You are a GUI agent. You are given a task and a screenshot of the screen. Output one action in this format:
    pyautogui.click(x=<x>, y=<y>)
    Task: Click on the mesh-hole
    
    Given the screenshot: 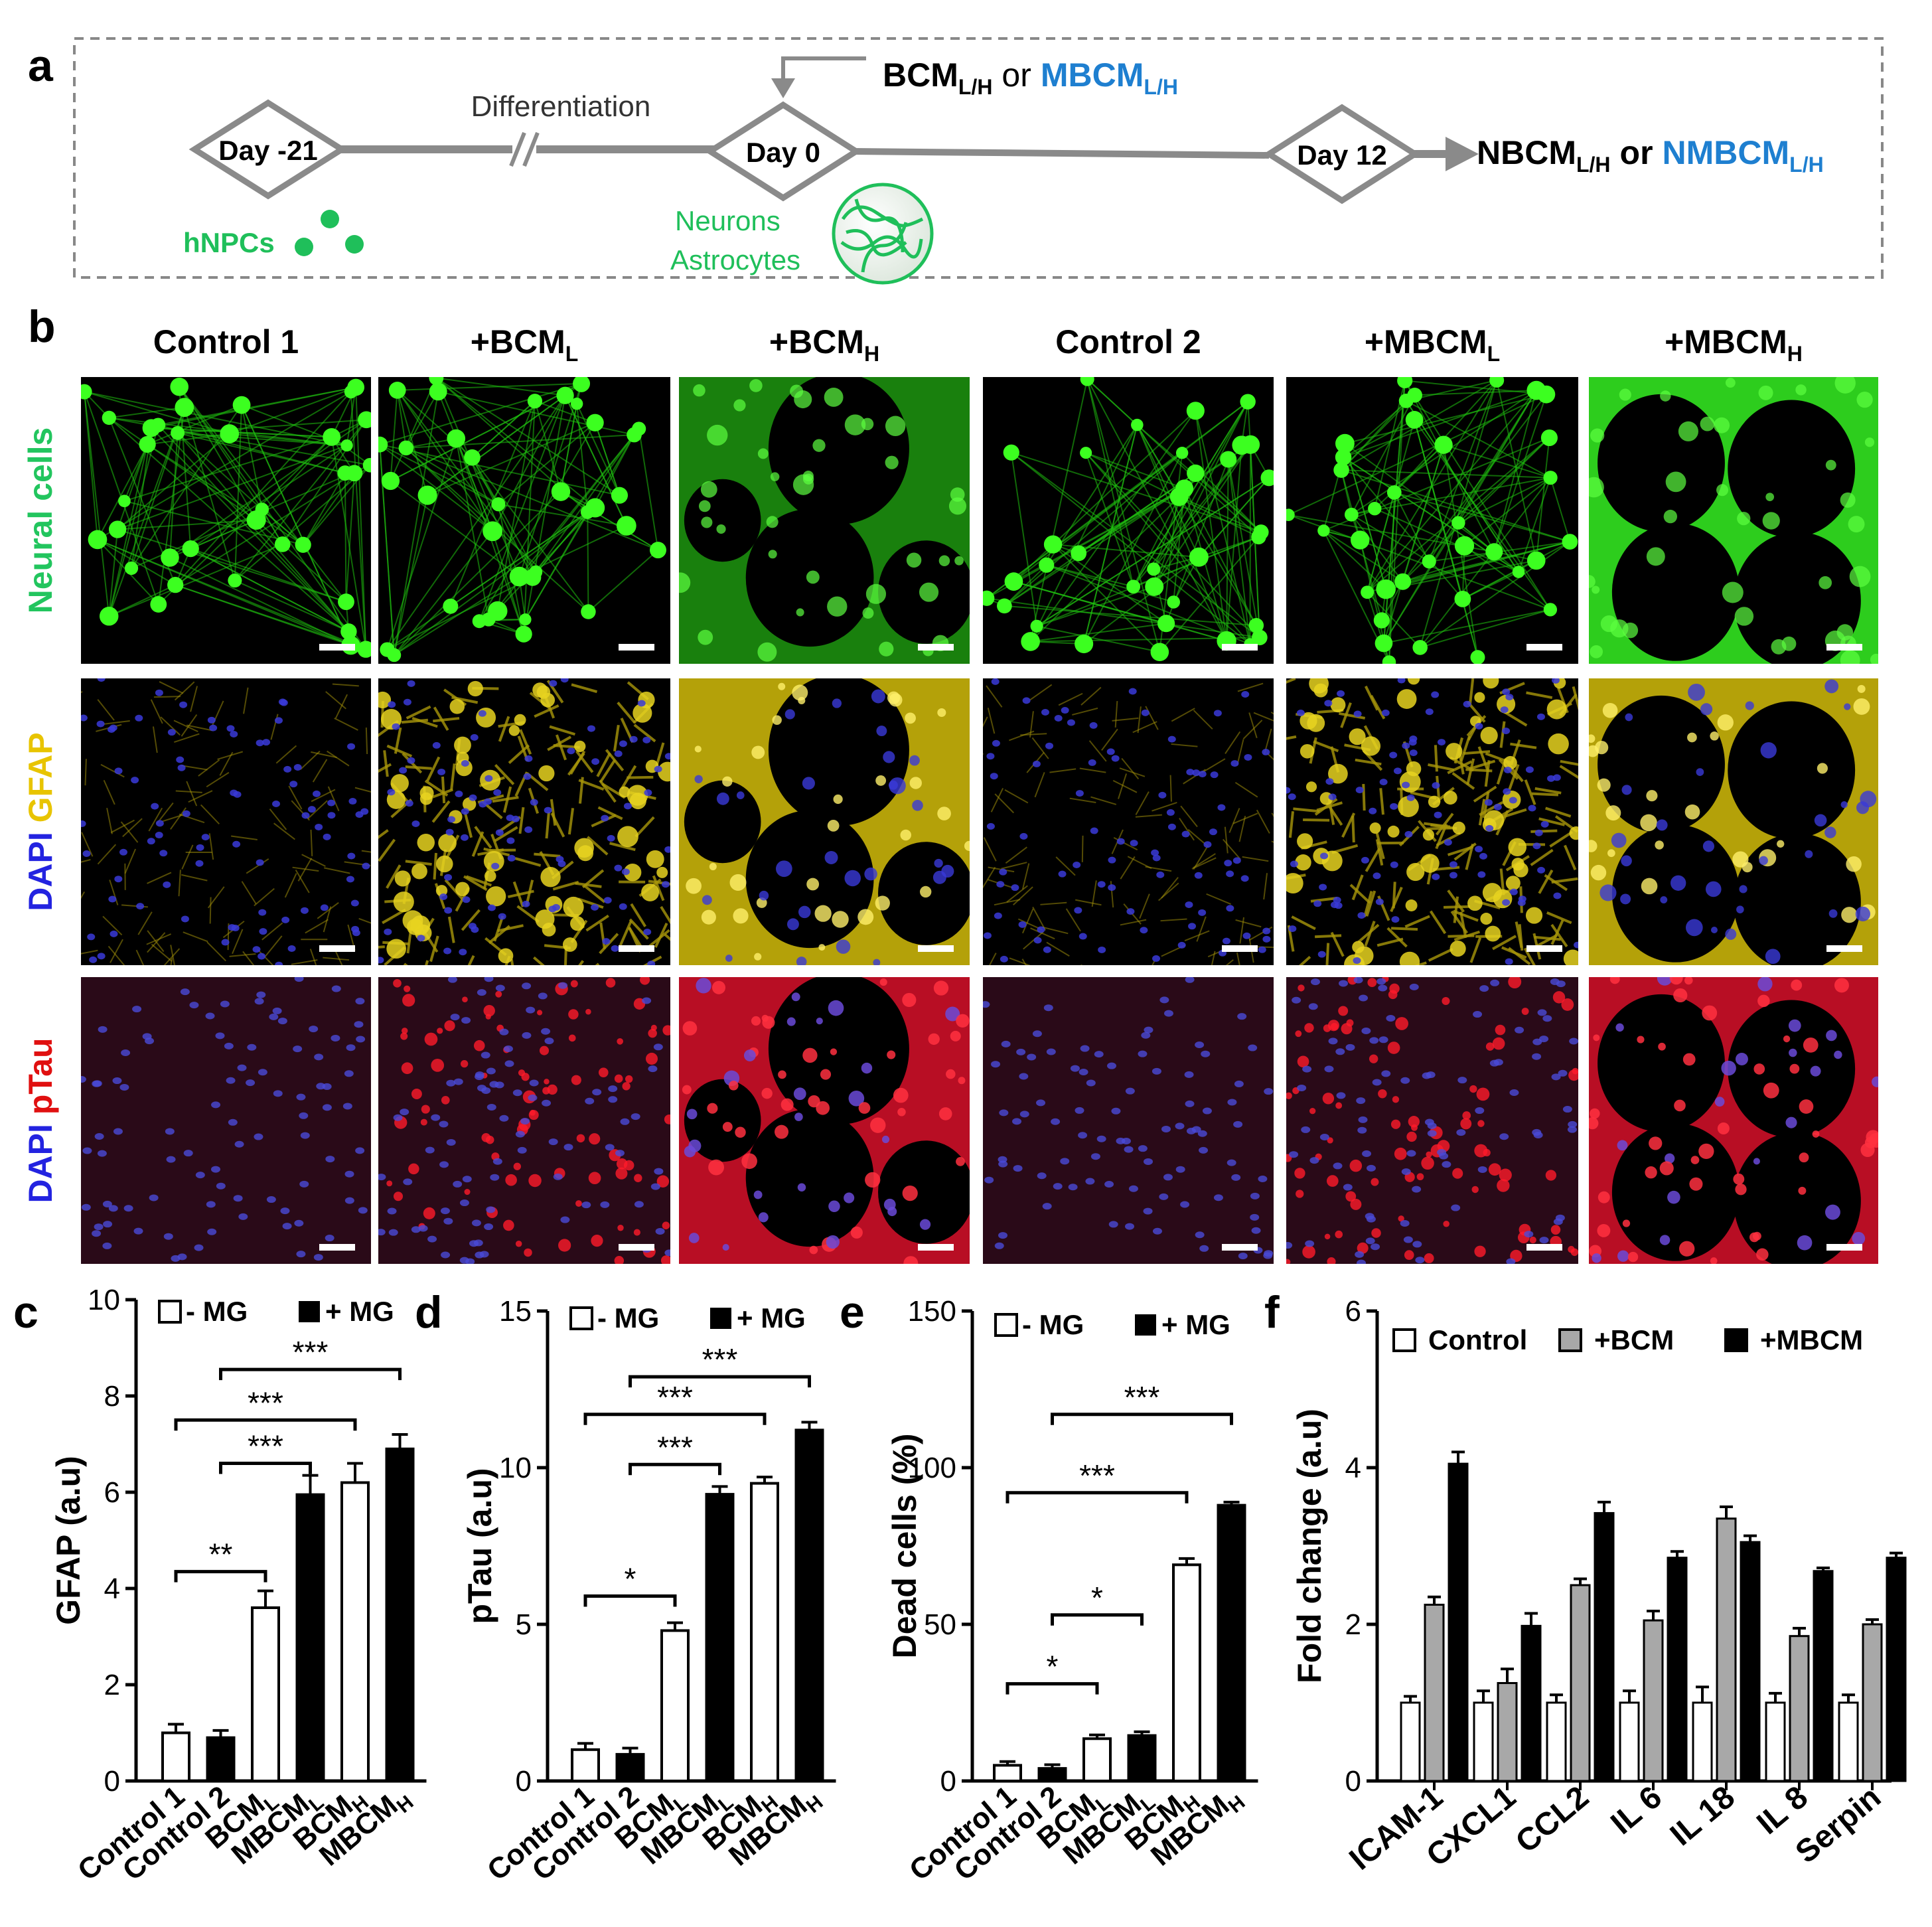 What is the action you would take?
    pyautogui.click(x=839, y=1051)
    